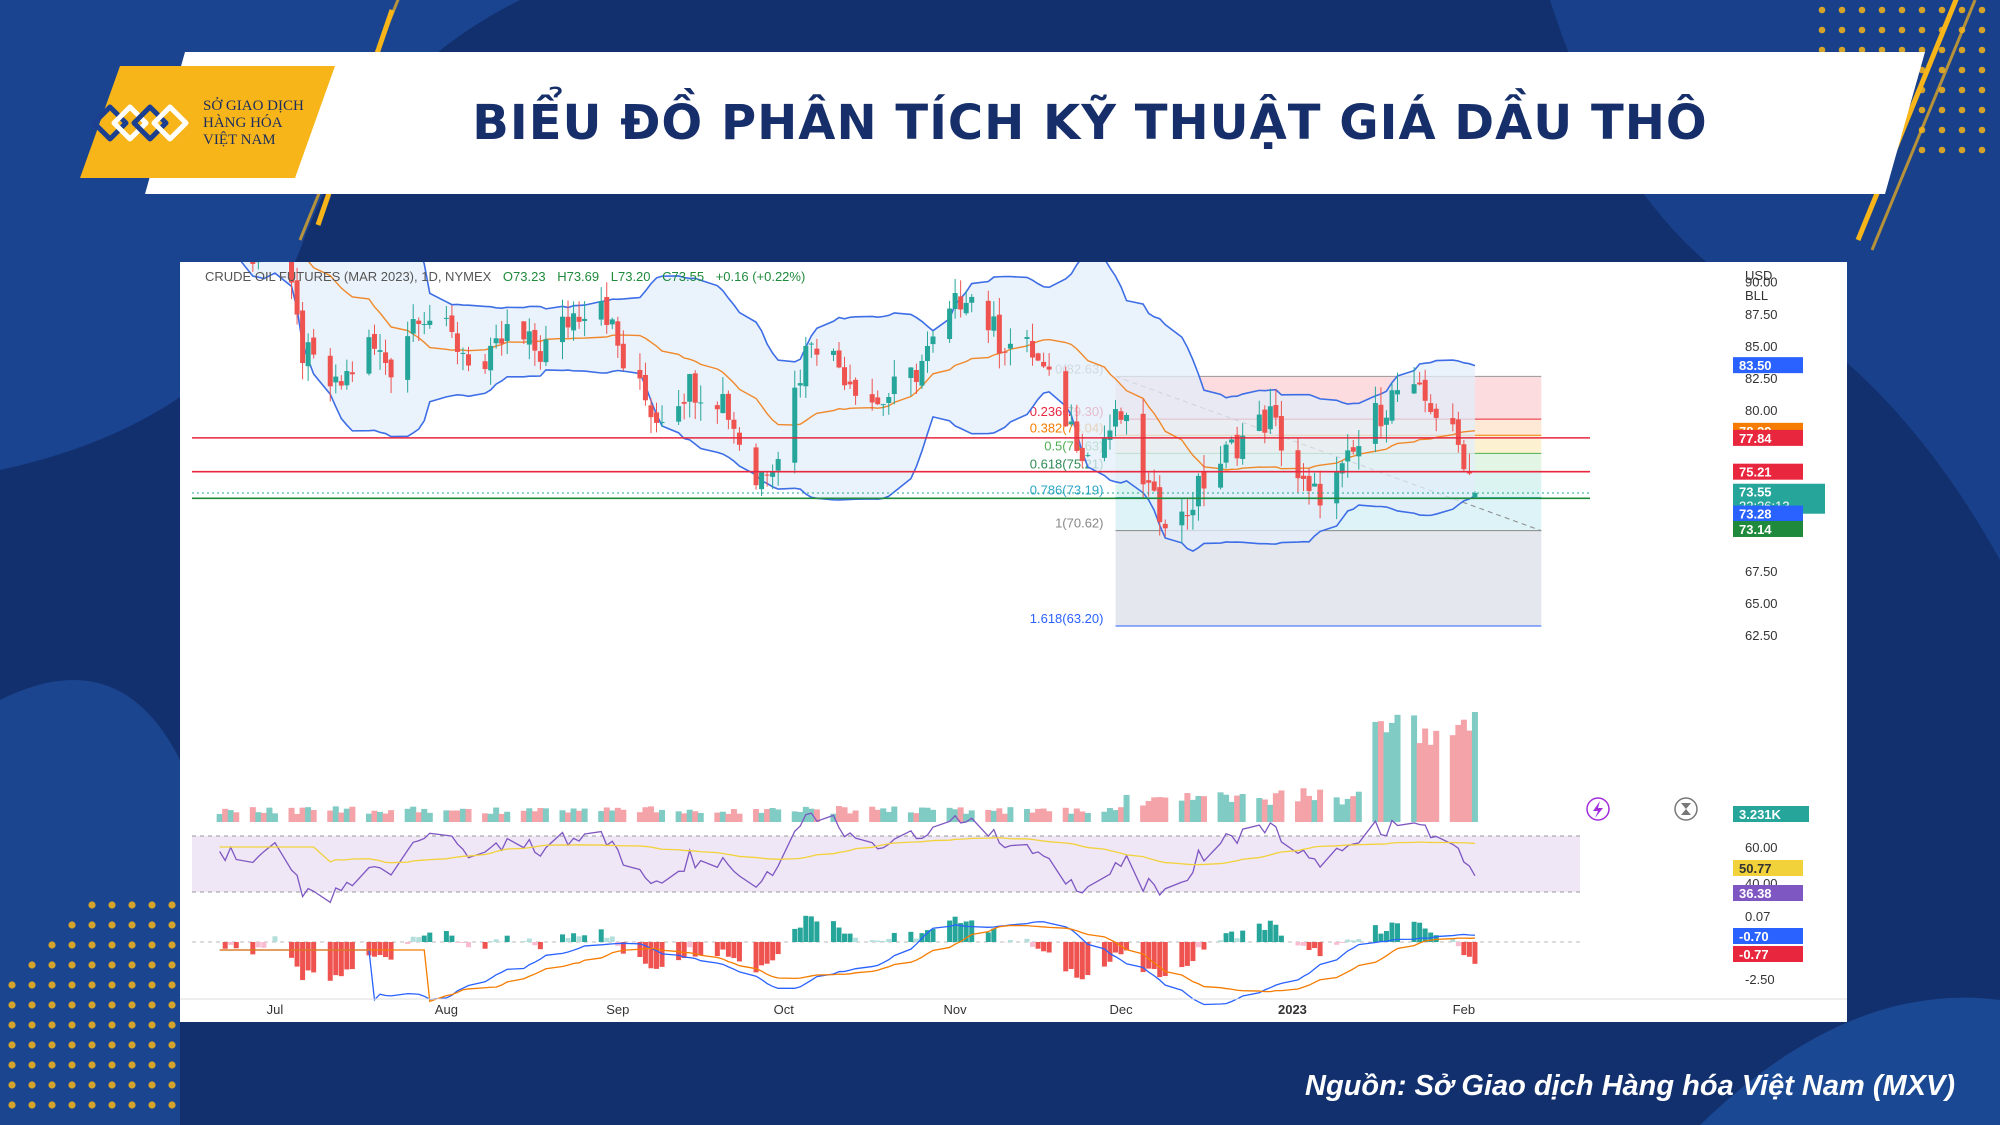 Image resolution: width=2000 pixels, height=1125 pixels. Describe the element at coordinates (1598, 809) in the screenshot. I see `lightning-icon` at that location.